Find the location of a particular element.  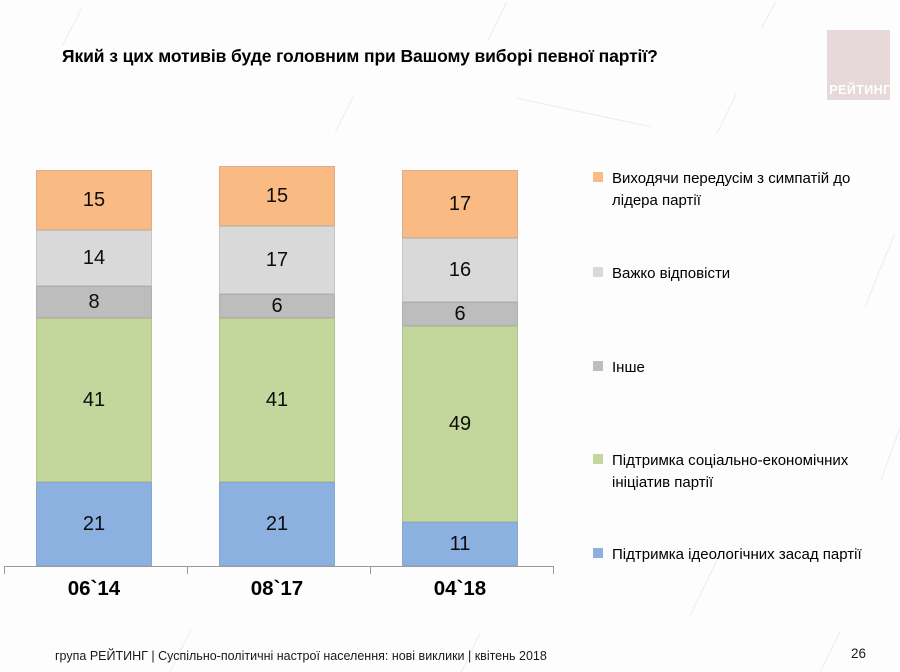

segment-value-label: 8 is located at coordinates (94, 301).